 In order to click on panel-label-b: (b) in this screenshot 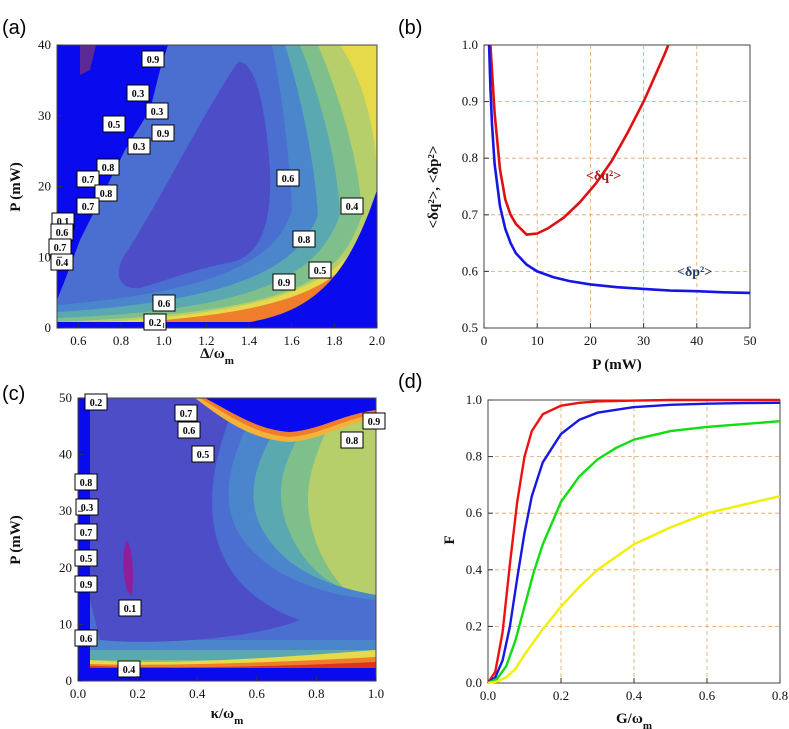, I will do `click(410, 28)`.